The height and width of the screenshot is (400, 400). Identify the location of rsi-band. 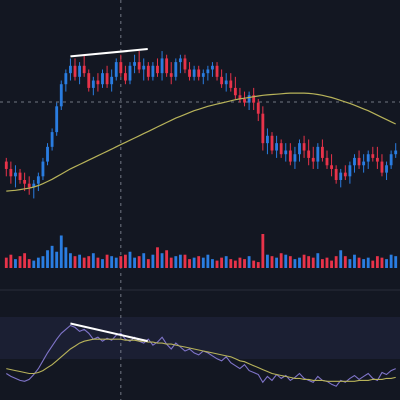
(200, 338).